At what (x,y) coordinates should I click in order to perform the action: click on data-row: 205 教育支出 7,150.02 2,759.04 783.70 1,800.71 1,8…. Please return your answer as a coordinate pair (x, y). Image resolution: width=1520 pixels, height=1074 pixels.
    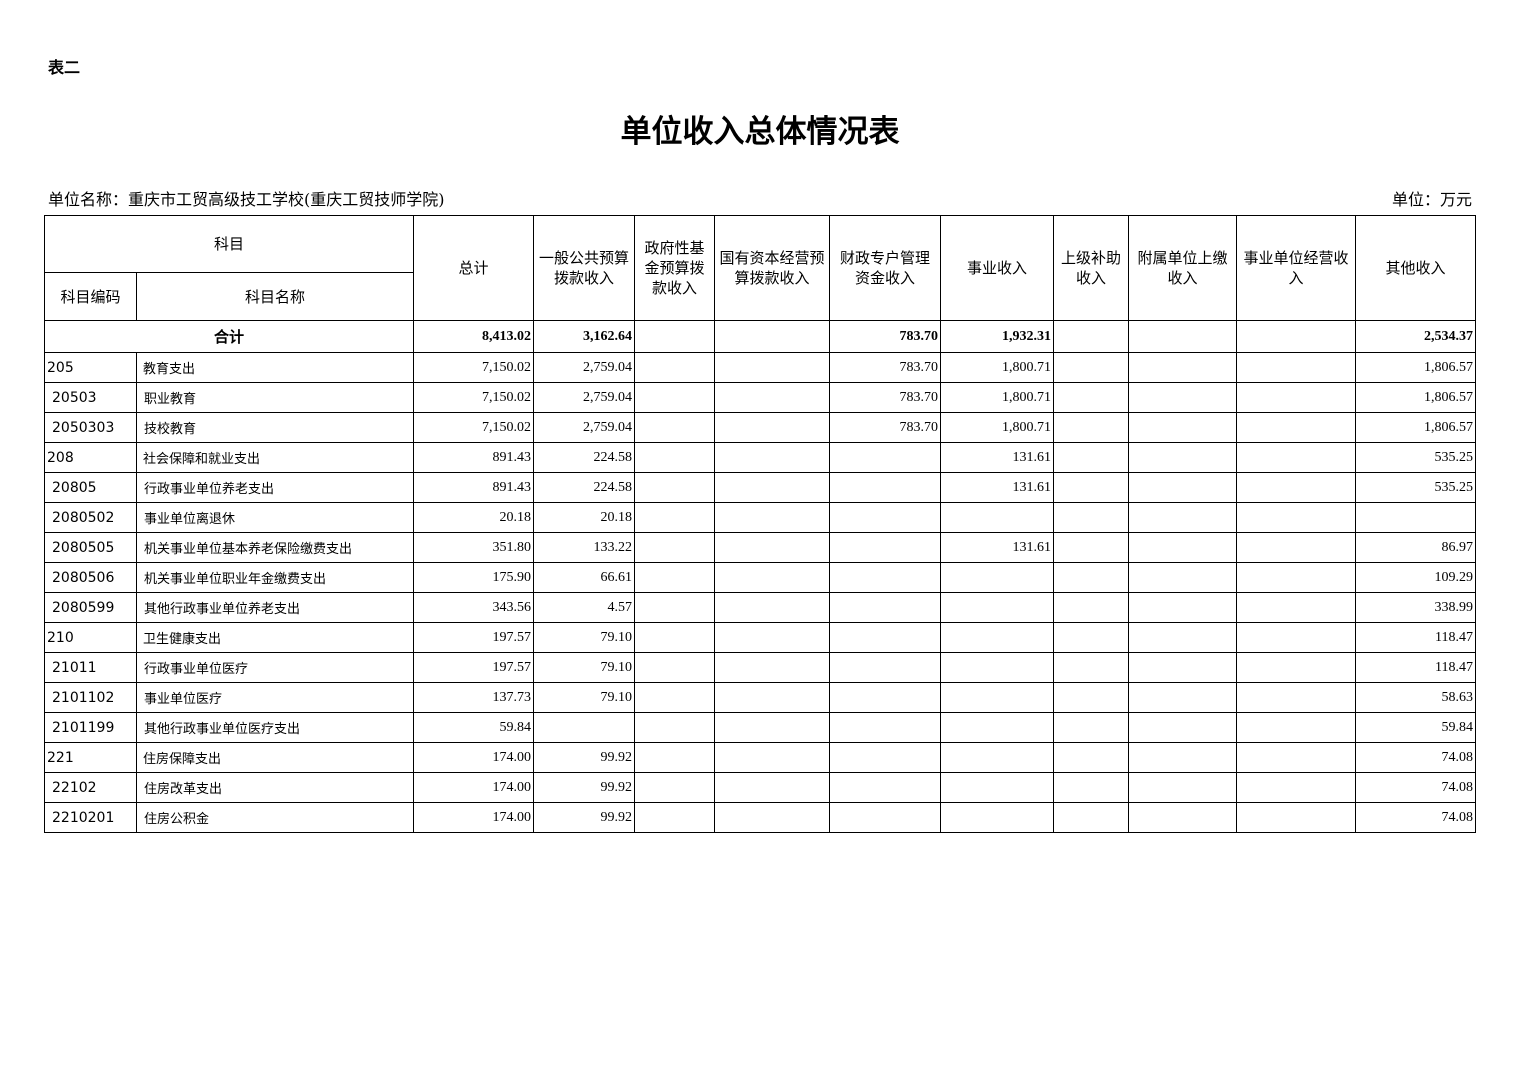
    Looking at the image, I should click on (760, 367).